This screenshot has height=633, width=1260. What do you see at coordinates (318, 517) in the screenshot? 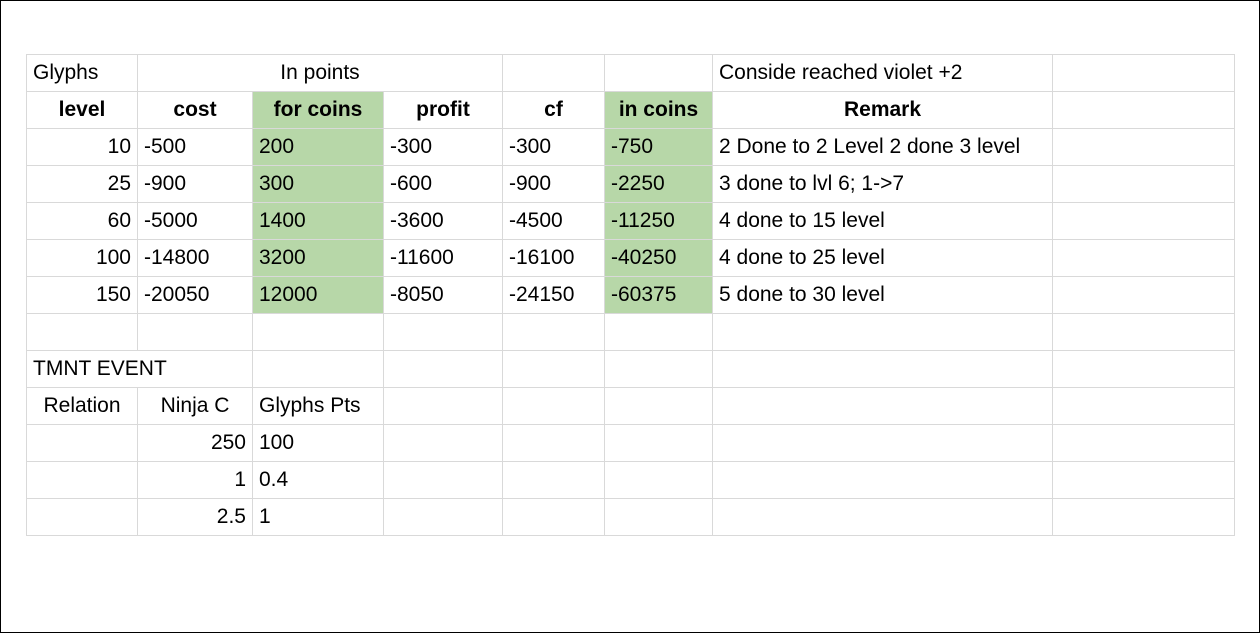
I see `cell-glyphs-pts: 1` at bounding box center [318, 517].